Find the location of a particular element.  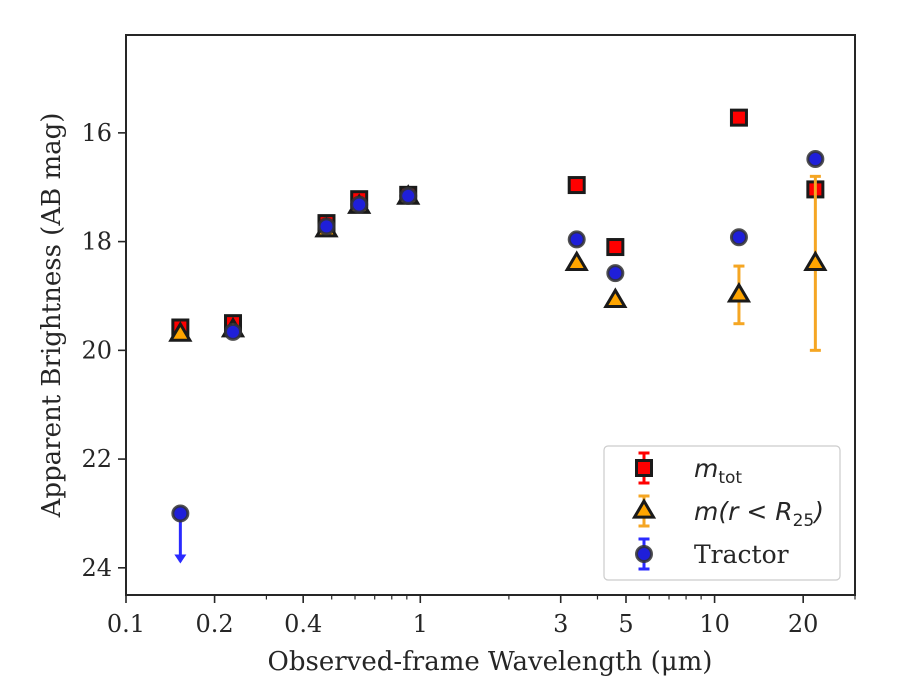

legend-marker-triangle is located at coordinates (644, 508).